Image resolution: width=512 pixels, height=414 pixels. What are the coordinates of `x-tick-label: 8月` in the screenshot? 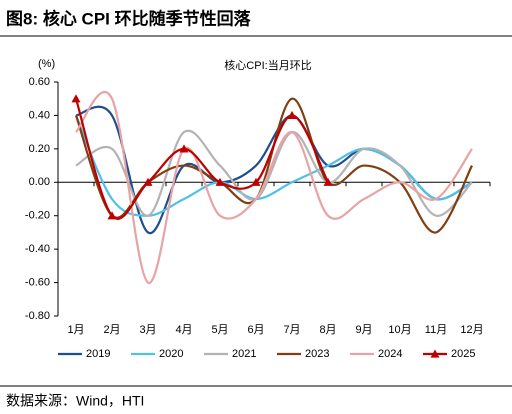 It's located at (327, 330).